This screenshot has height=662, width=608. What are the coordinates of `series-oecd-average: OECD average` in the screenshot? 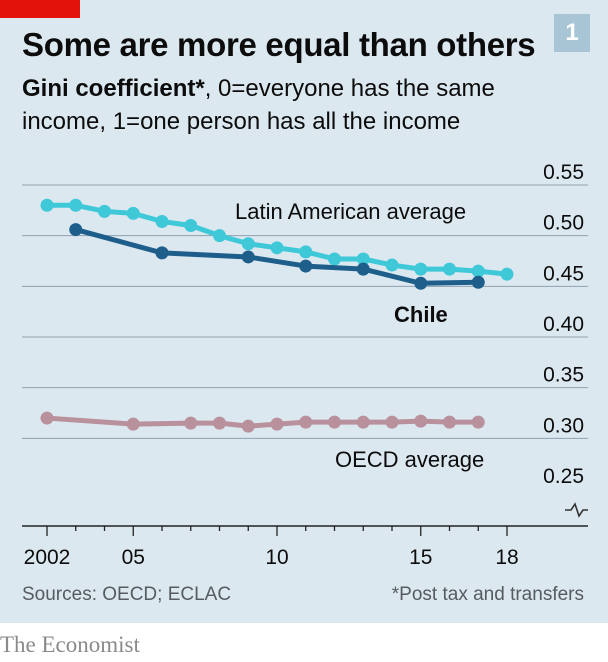 It's located at (262, 441).